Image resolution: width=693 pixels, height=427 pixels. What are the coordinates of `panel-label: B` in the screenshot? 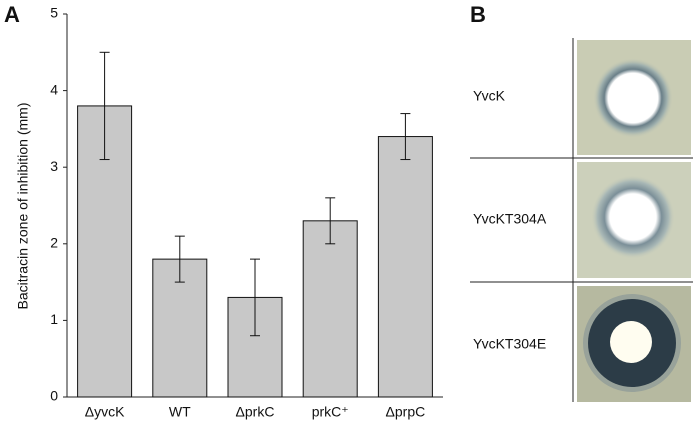 It's located at (478, 14).